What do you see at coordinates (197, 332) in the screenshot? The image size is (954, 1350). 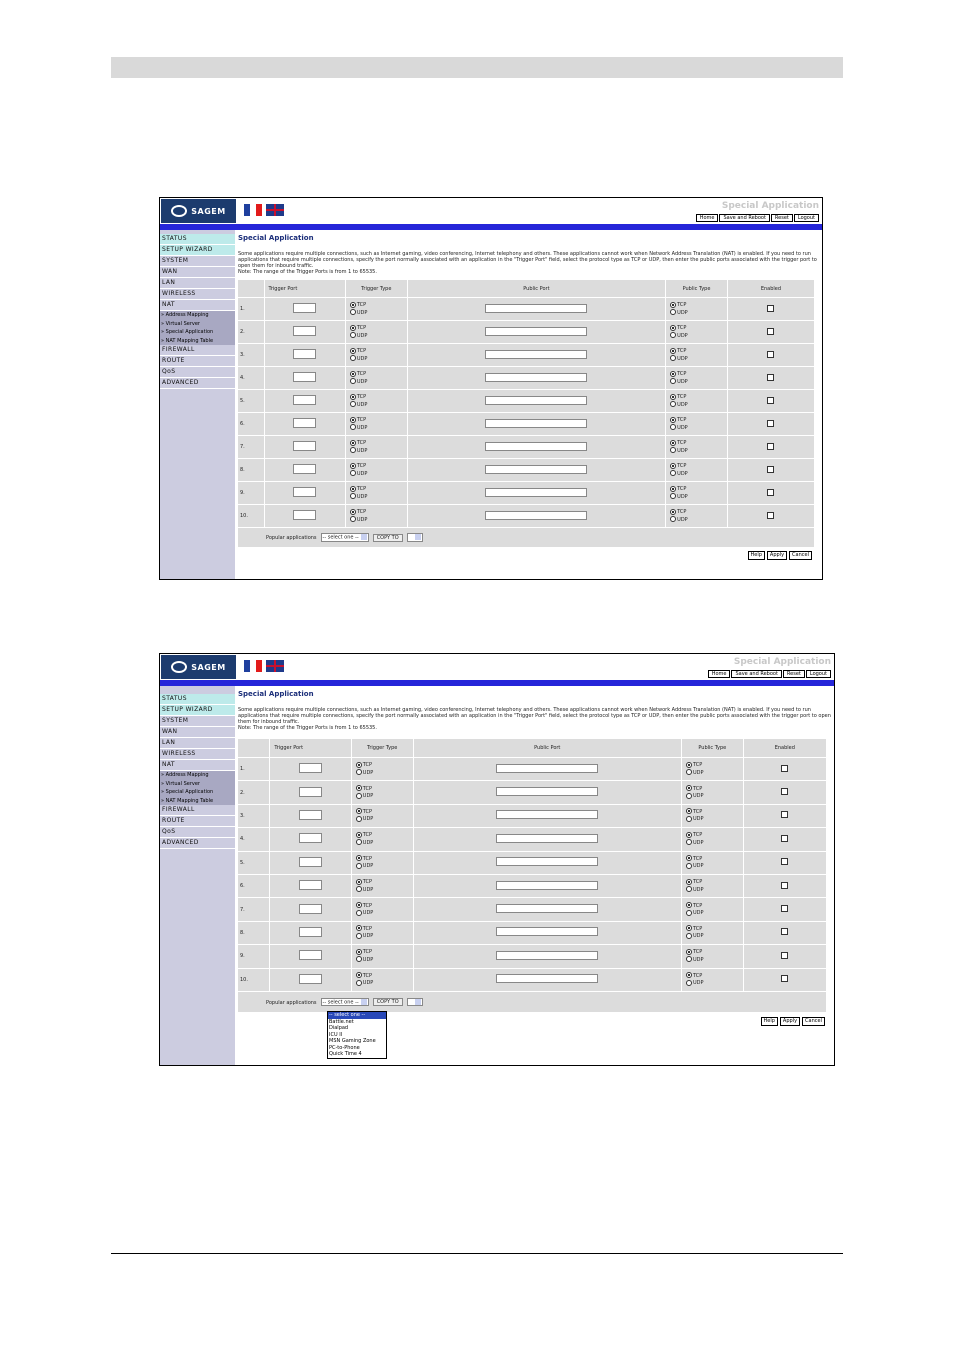 I see `sidebar-subitem: » Special Application` at bounding box center [197, 332].